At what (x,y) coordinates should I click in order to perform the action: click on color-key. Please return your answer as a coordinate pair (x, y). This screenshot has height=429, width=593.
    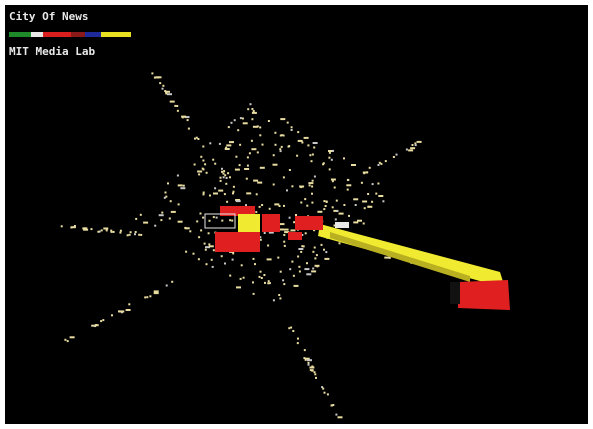
    Looking at the image, I should click on (70, 34).